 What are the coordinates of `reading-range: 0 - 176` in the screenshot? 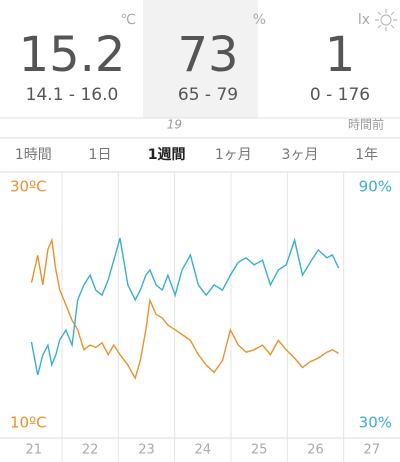 It's located at (340, 95).